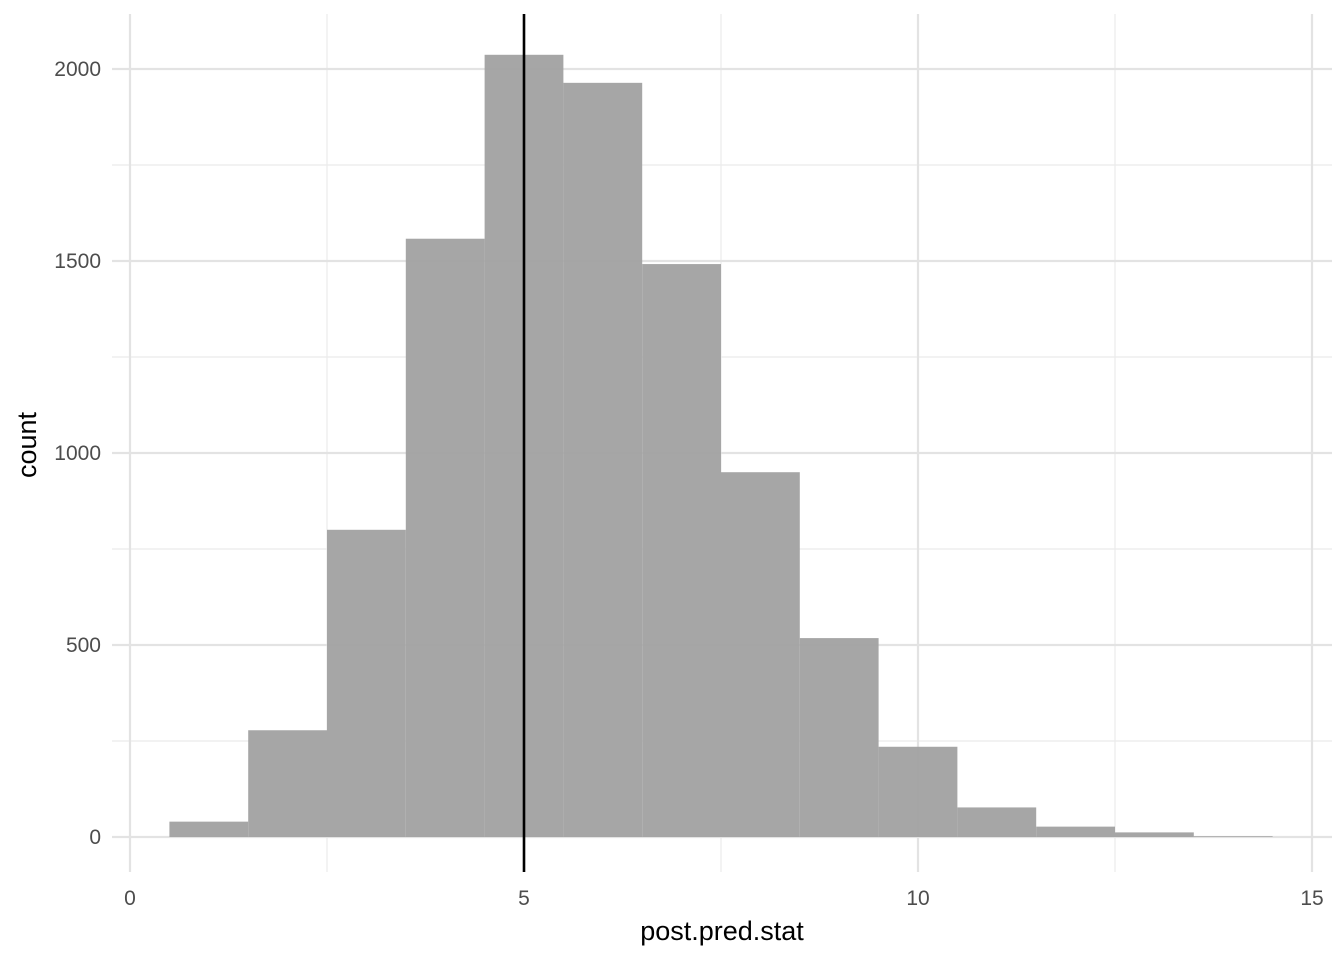 This screenshot has height=960, width=1344. I want to click on y-tick-label: 0, so click(95, 837).